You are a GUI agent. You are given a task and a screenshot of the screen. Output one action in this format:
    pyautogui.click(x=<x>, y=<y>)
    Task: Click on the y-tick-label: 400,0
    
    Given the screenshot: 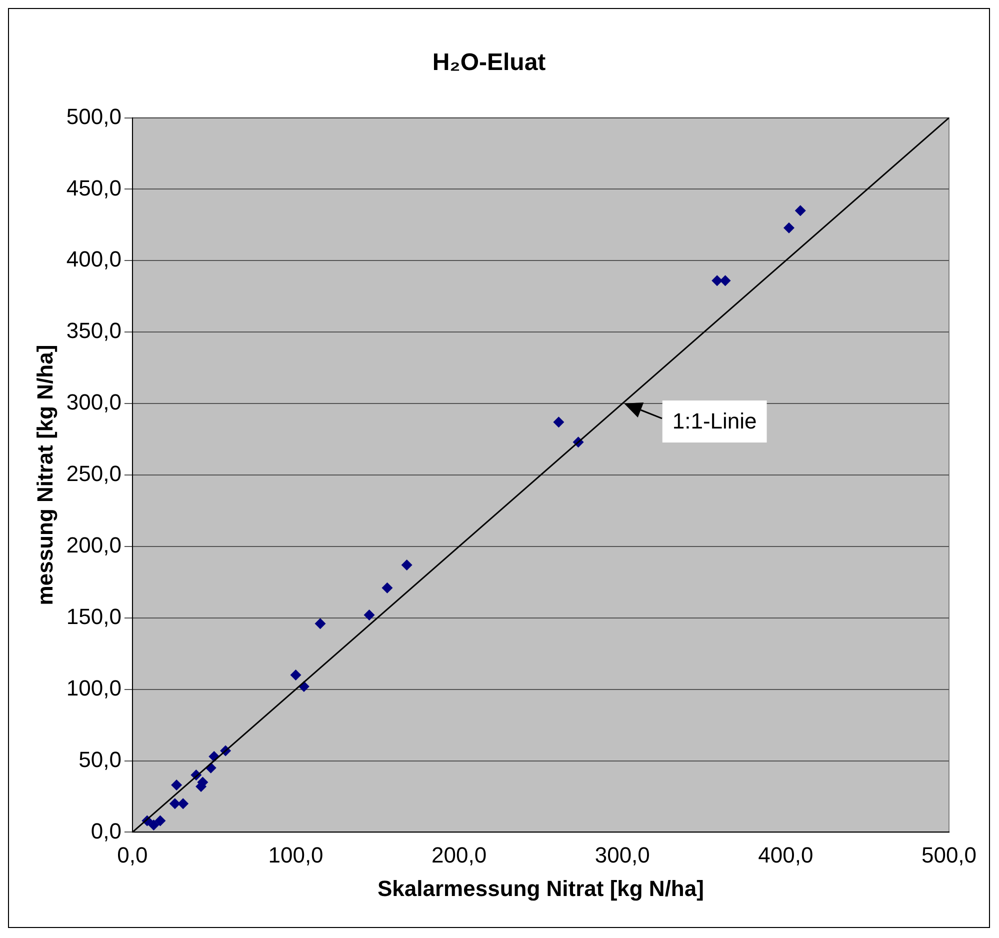 What is the action you would take?
    pyautogui.click(x=94, y=259)
    